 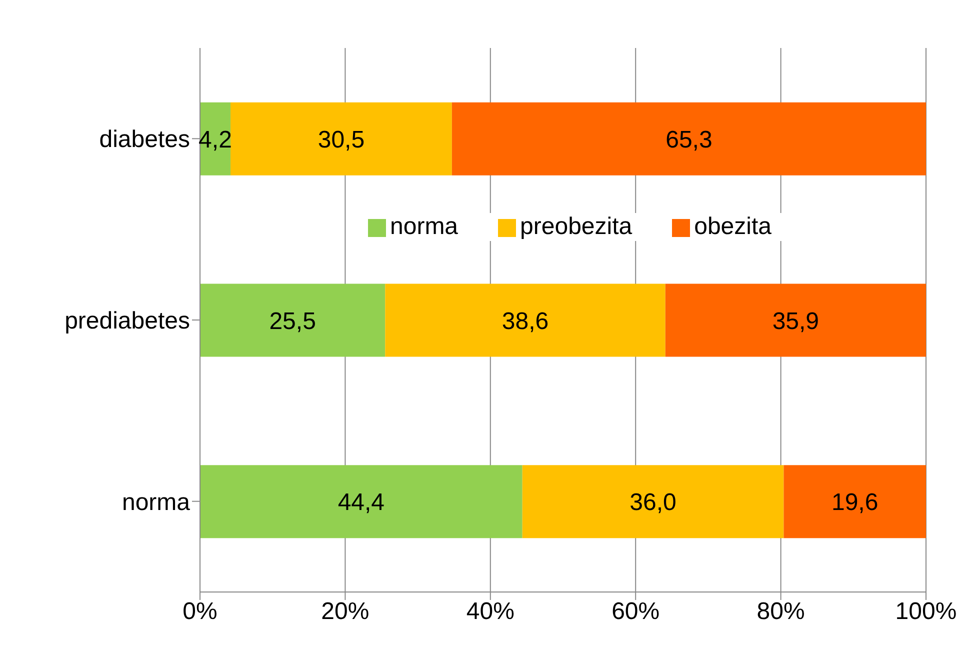 I want to click on data-label: 36,0, so click(x=653, y=502).